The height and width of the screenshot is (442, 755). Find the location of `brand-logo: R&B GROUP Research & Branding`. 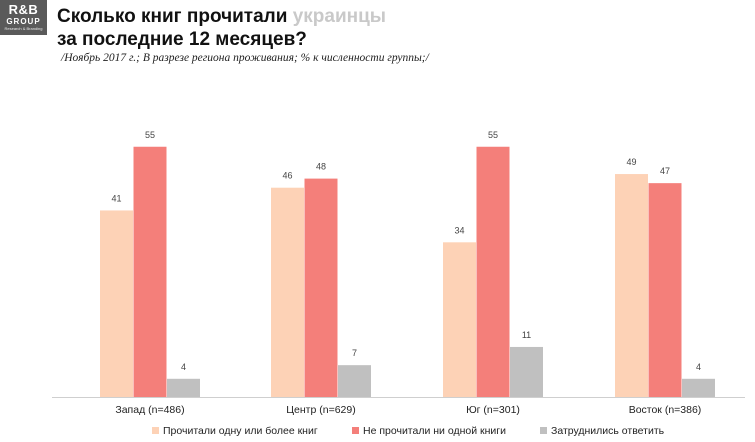

brand-logo: R&B GROUP Research & Branding is located at coordinates (23, 17).